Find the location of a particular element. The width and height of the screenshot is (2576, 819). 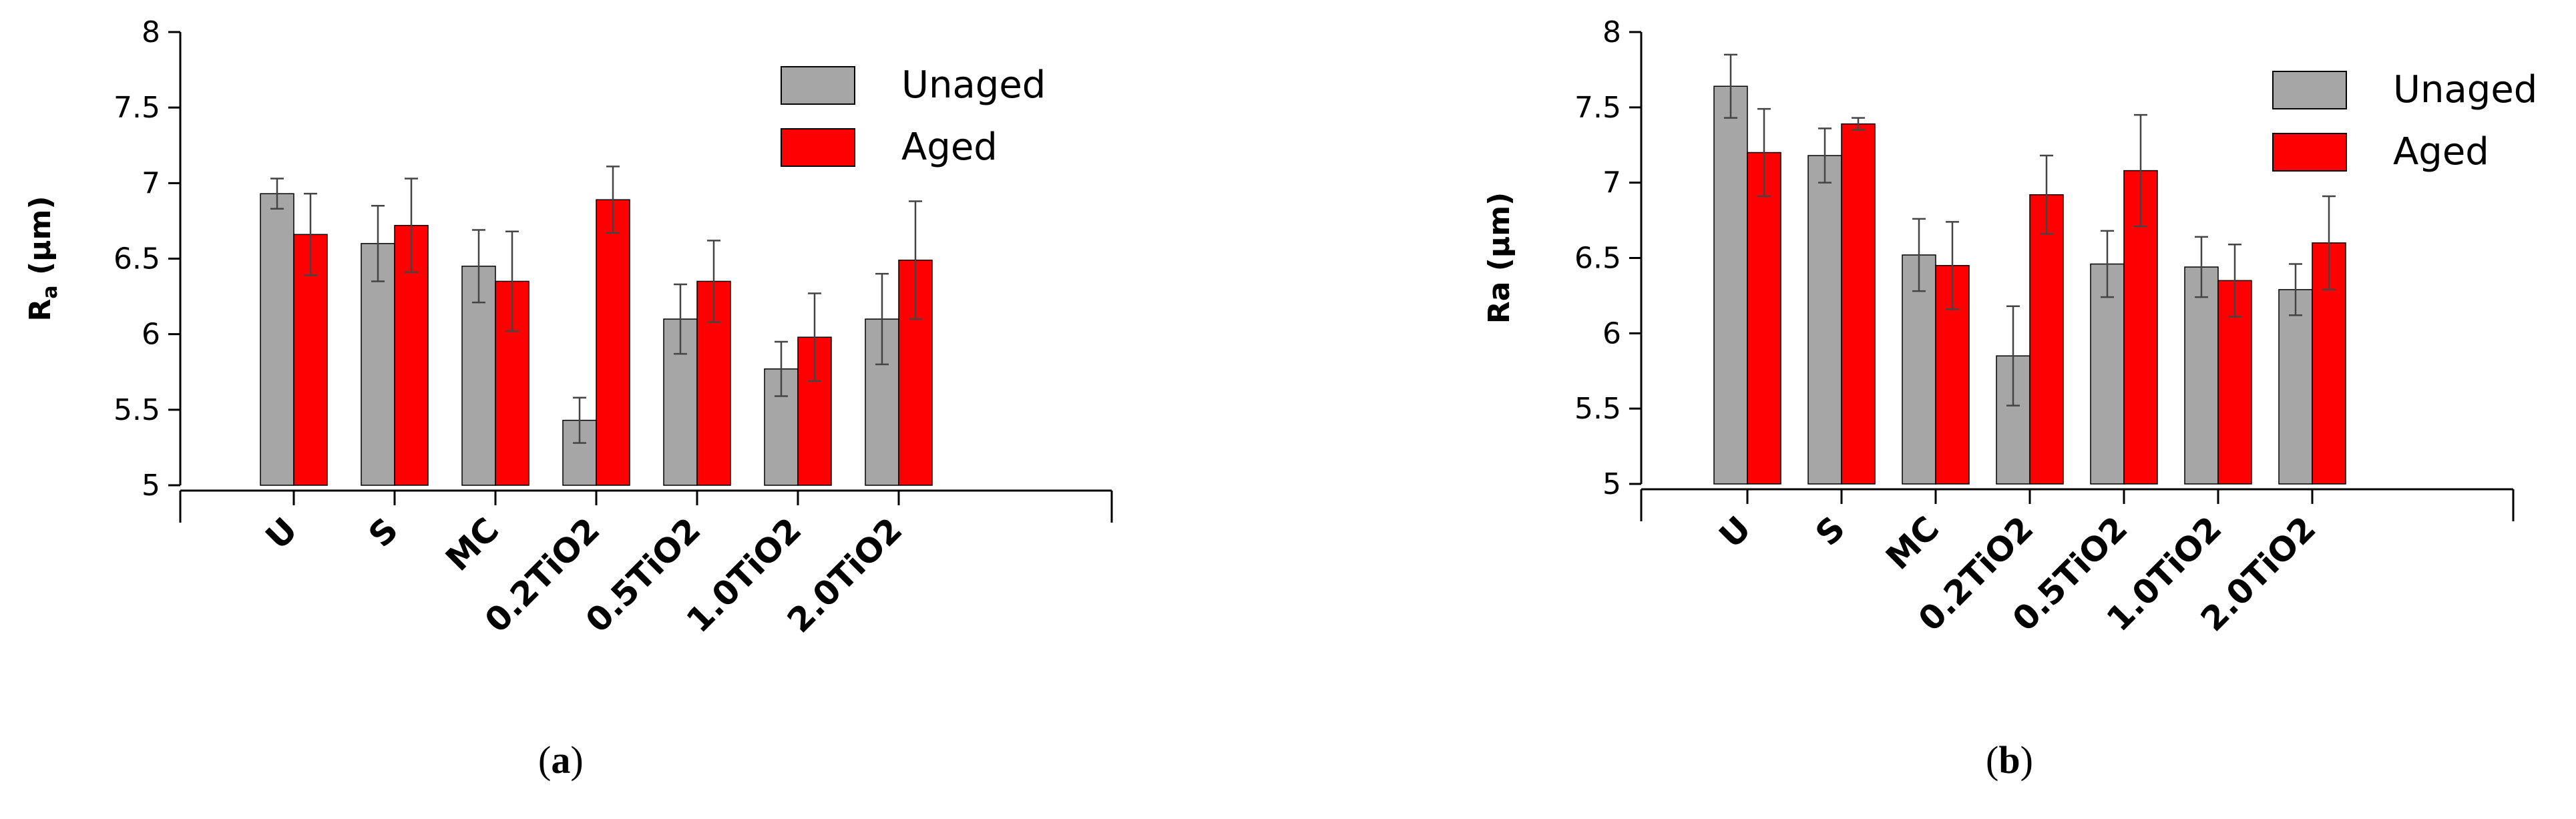

charta-y-tick-label: 5 is located at coordinates (151, 486).